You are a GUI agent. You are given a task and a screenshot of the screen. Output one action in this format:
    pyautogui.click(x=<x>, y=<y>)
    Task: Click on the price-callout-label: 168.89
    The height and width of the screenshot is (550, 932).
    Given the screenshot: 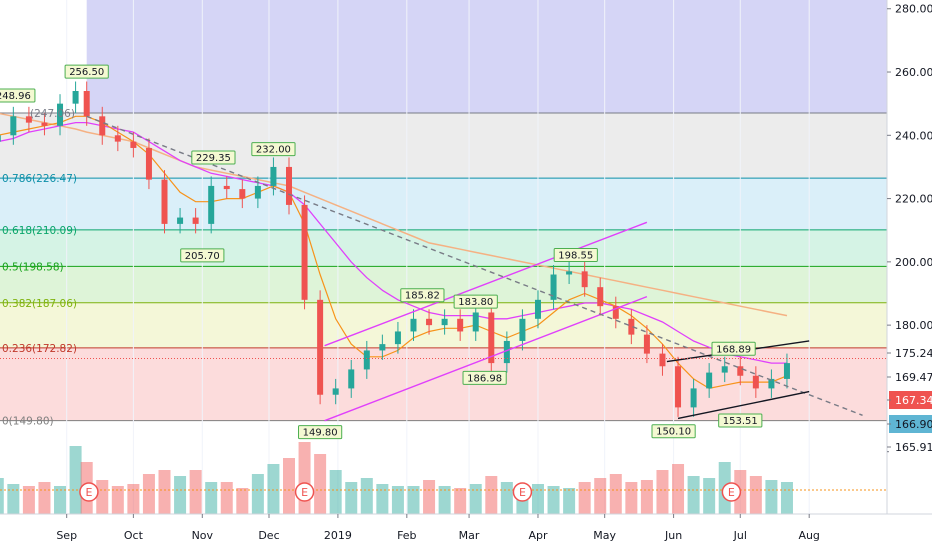 What is the action you would take?
    pyautogui.click(x=733, y=349)
    